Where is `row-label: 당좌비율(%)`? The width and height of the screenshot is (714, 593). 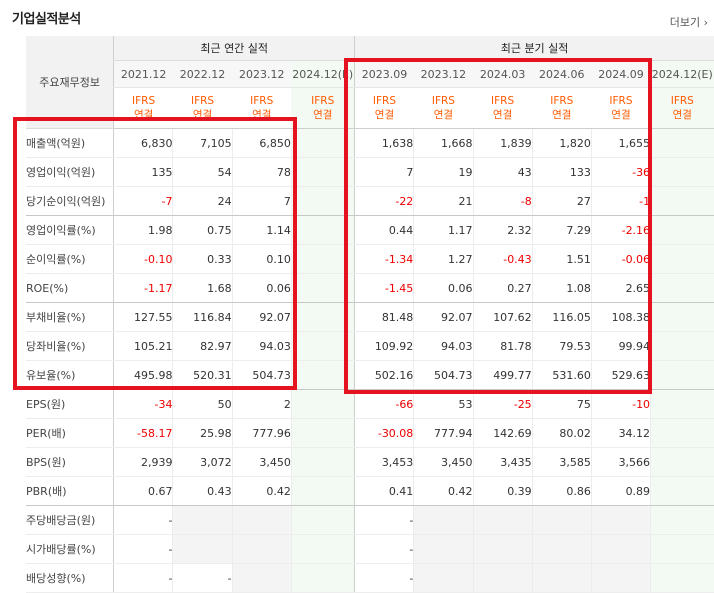 row-label: 당좌비율(%) is located at coordinates (70, 346).